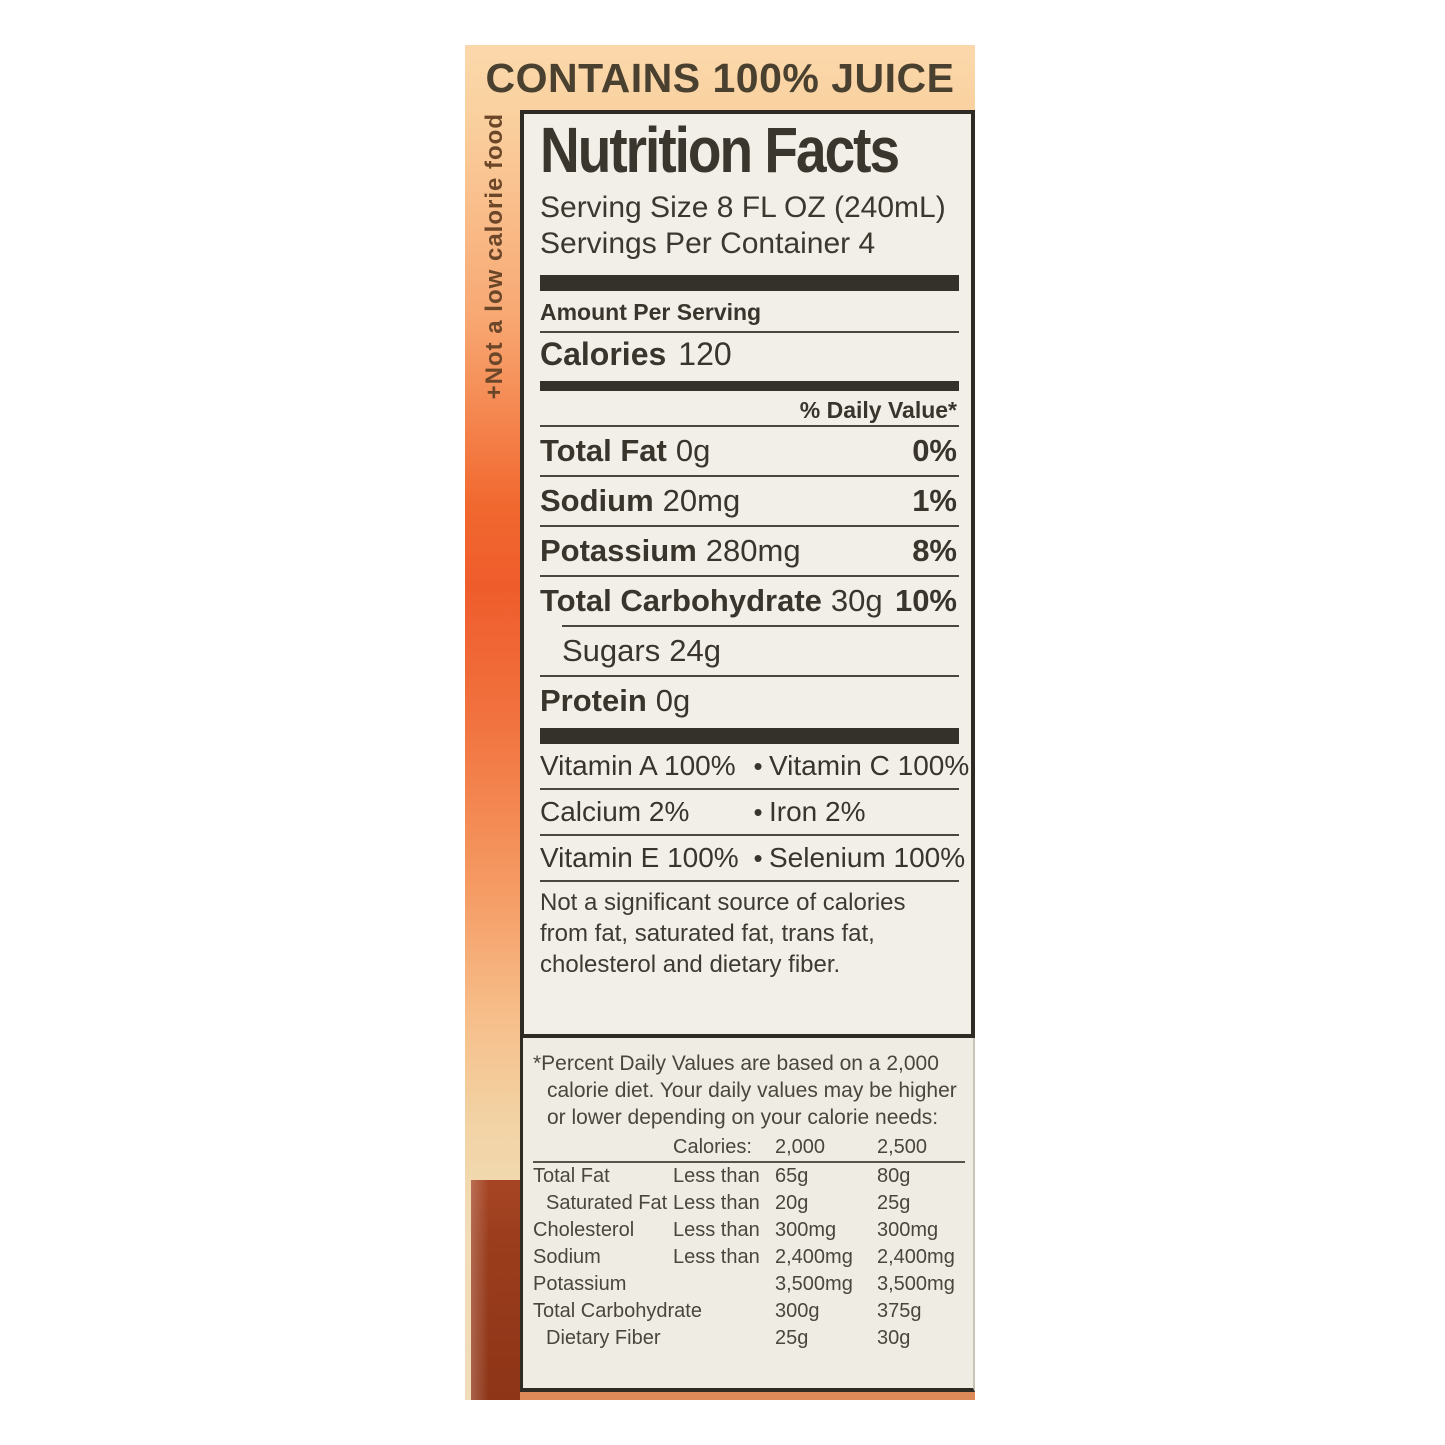  Describe the element at coordinates (916, 1284) in the screenshot. I see `value-2500: 3,500mg` at that location.